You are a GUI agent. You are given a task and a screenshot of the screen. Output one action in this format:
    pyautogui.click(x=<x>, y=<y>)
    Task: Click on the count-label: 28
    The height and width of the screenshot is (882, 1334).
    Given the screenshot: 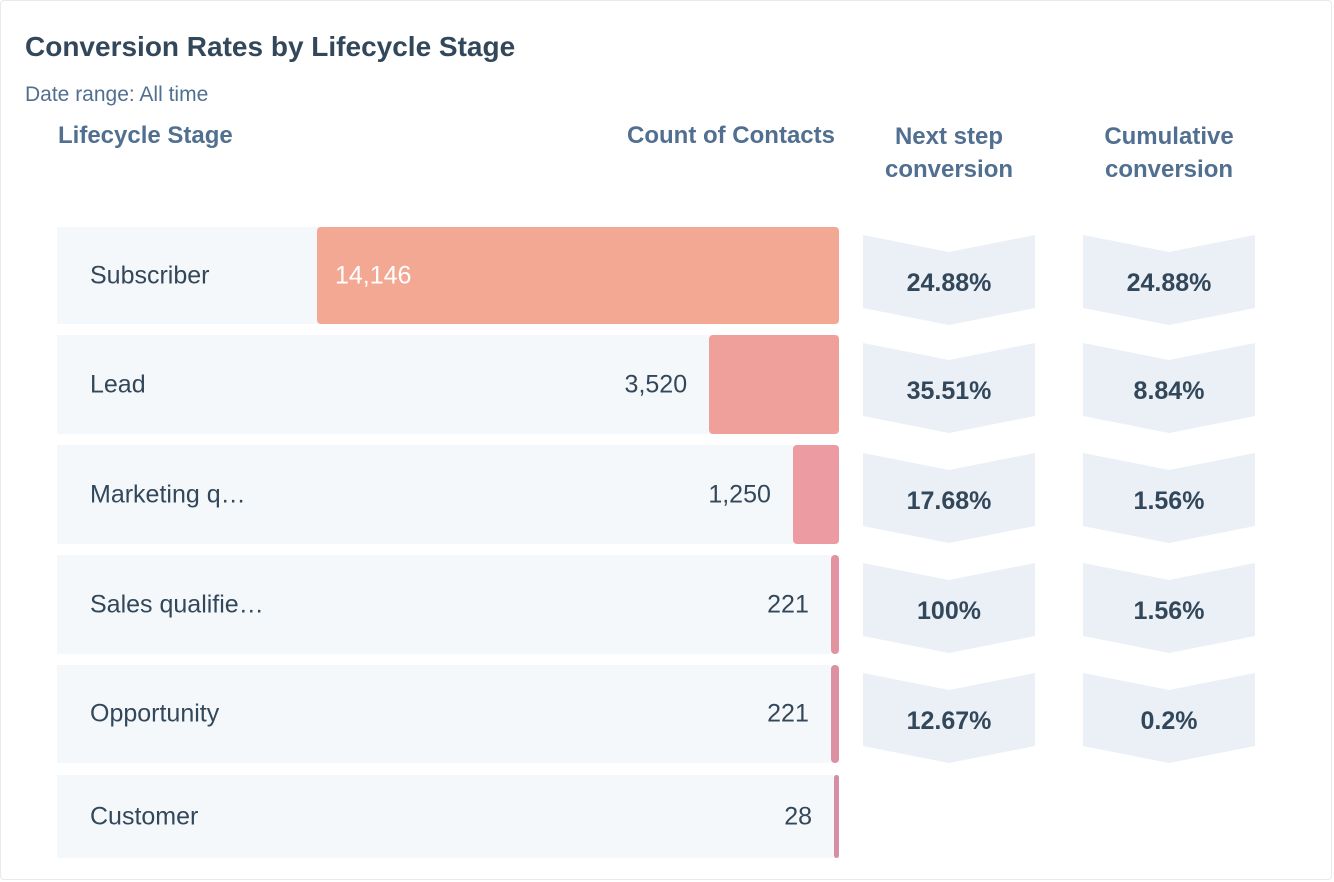 What is the action you would take?
    pyautogui.click(x=798, y=816)
    